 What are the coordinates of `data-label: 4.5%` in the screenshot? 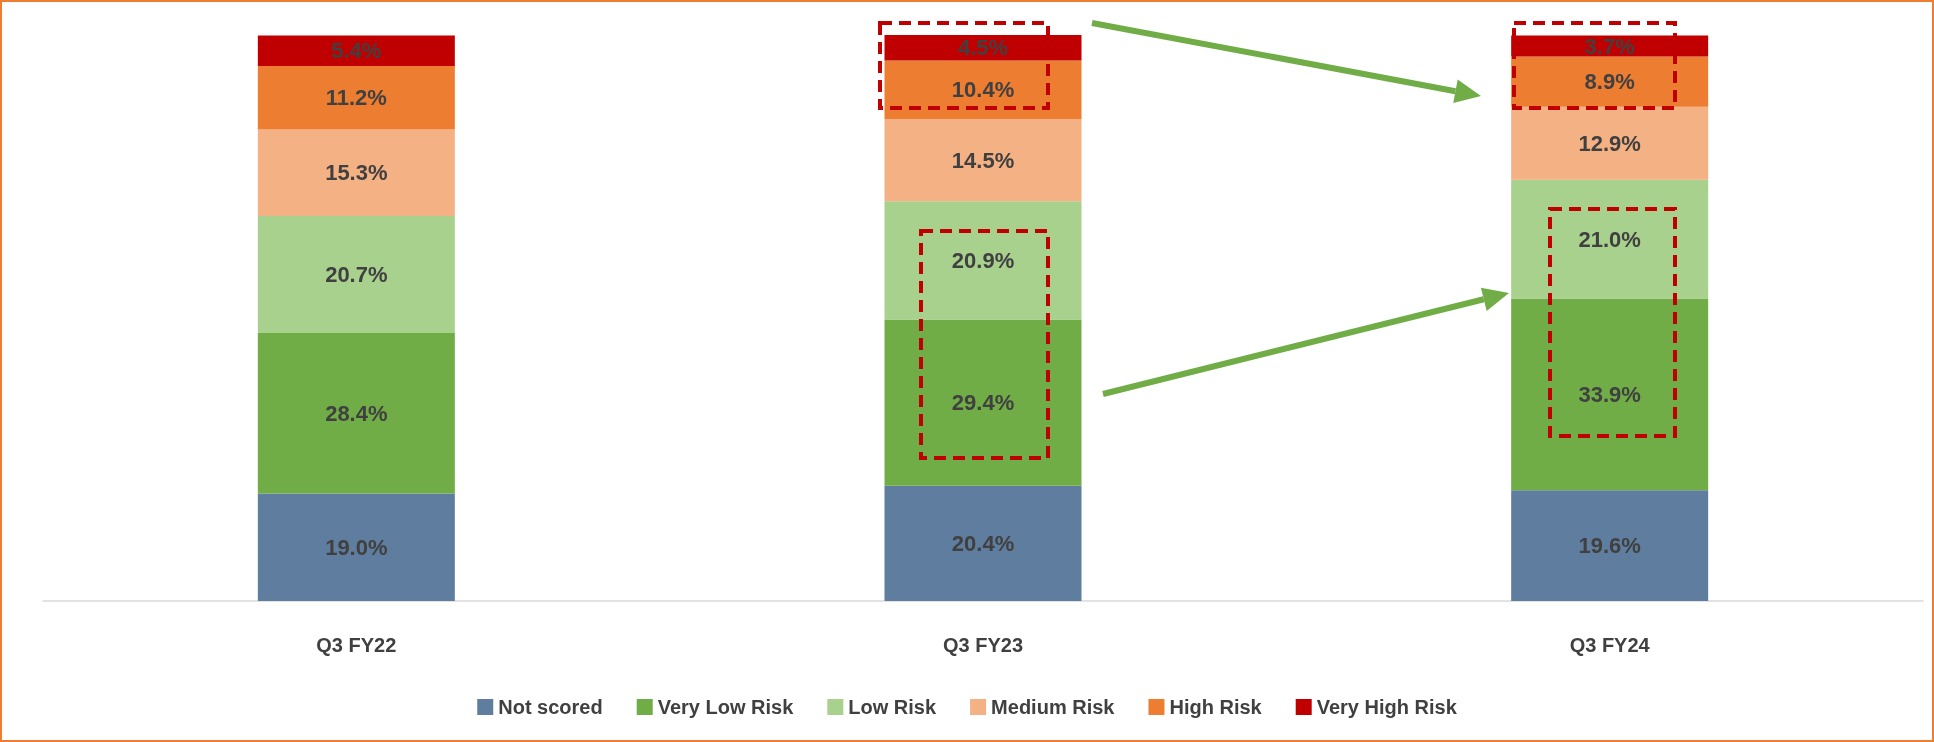 It's located at (983, 48).